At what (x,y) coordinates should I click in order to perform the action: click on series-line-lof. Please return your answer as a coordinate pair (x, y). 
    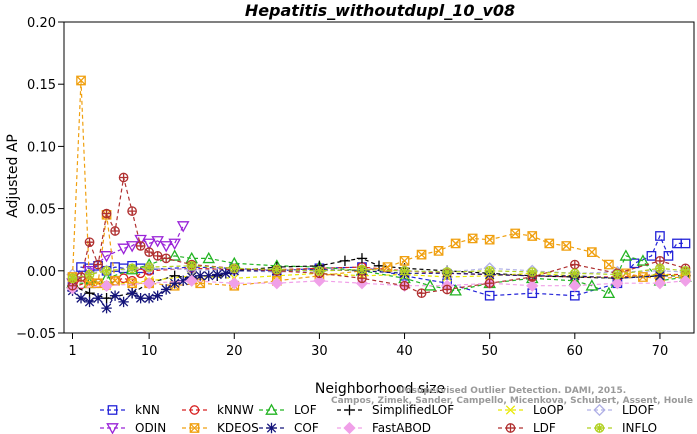
    Looking at the image, I should click on (379, 274).